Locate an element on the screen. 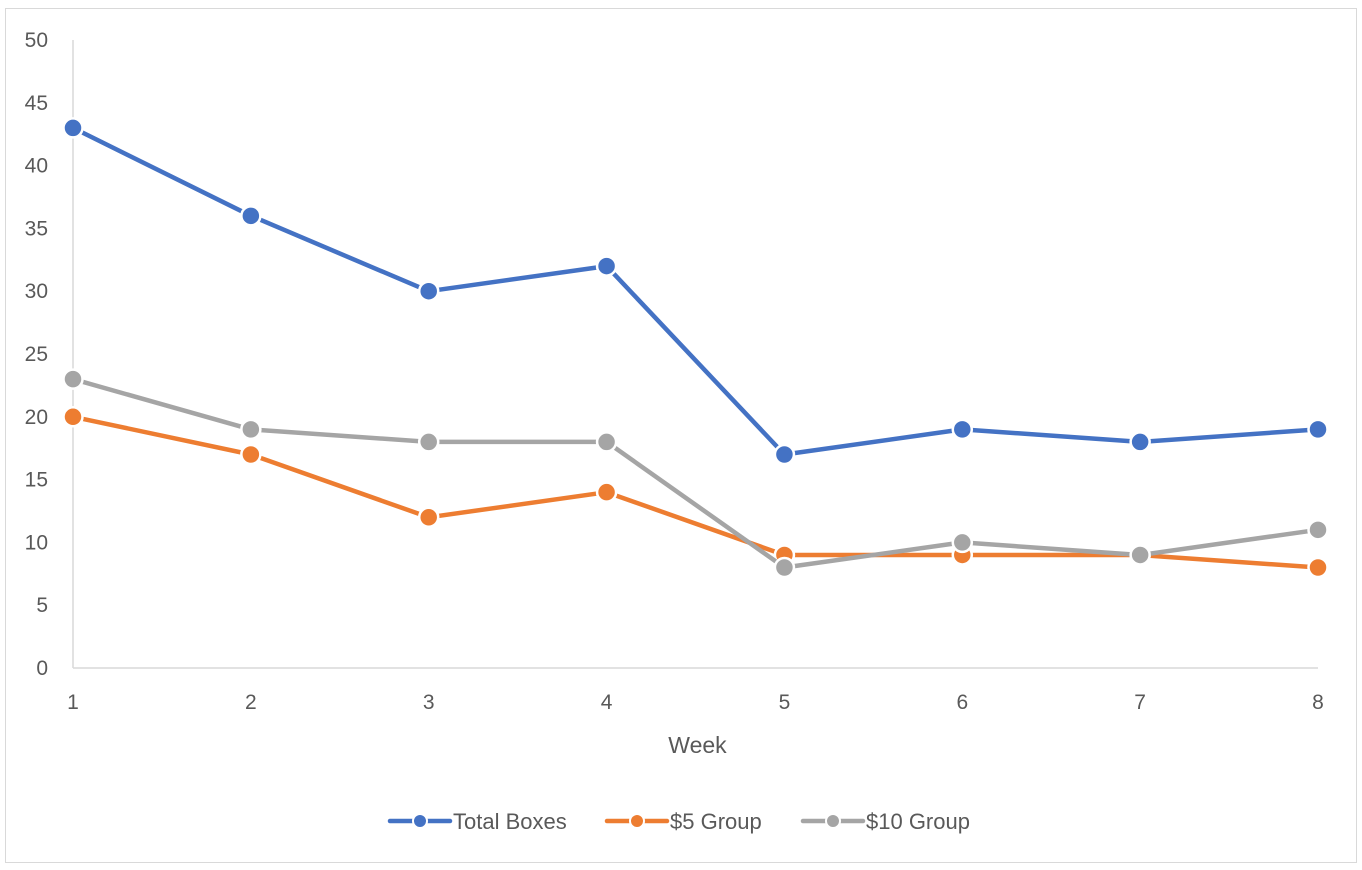 This screenshot has width=1362, height=870. legend-label: $10 Group is located at coordinates (918, 821).